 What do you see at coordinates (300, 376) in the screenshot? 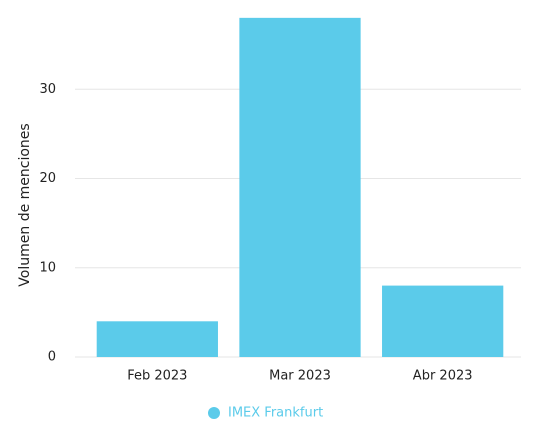
I see `x-tick-label: Mar 2023` at bounding box center [300, 376].